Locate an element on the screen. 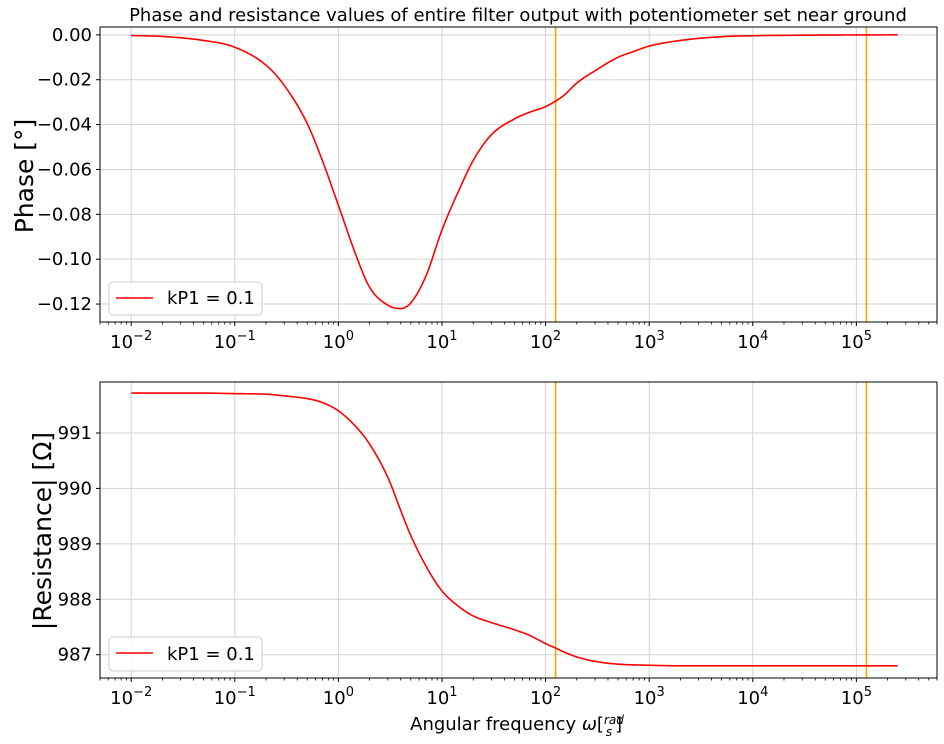 The image size is (944, 744). y-tick-label: 991 is located at coordinates (75, 433).